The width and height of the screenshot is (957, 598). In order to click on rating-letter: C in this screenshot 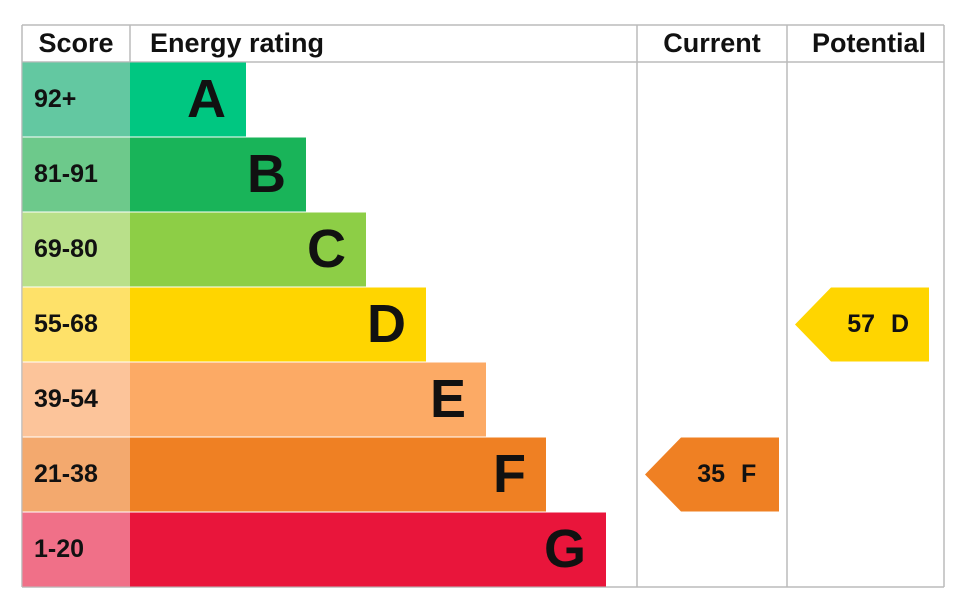, I will do `click(326, 249)`.